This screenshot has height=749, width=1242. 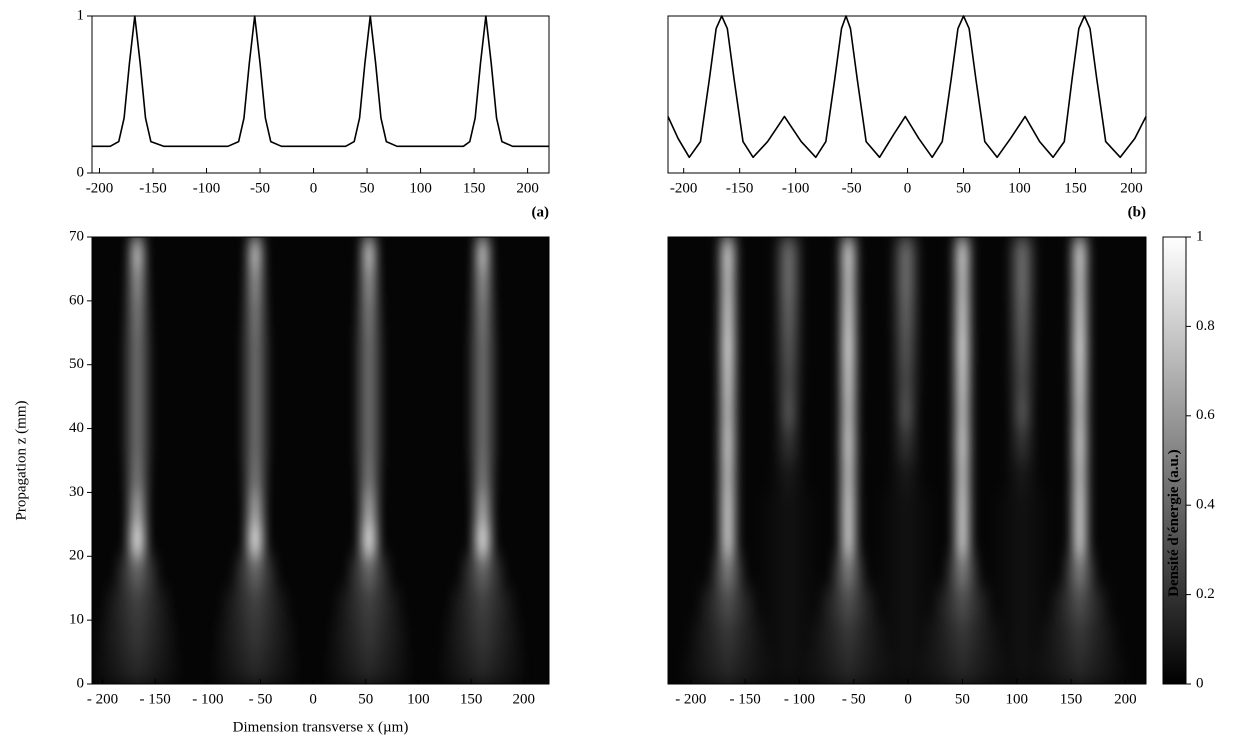 I want to click on panel-label: (b), so click(x=1137, y=212).